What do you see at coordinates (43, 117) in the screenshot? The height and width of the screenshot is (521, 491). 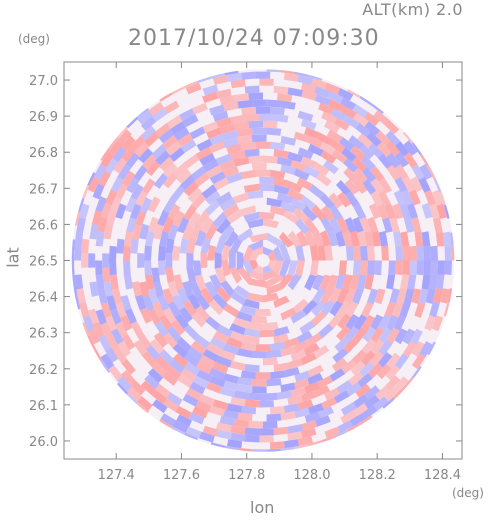 I see `y-tick-label: 26.9` at bounding box center [43, 117].